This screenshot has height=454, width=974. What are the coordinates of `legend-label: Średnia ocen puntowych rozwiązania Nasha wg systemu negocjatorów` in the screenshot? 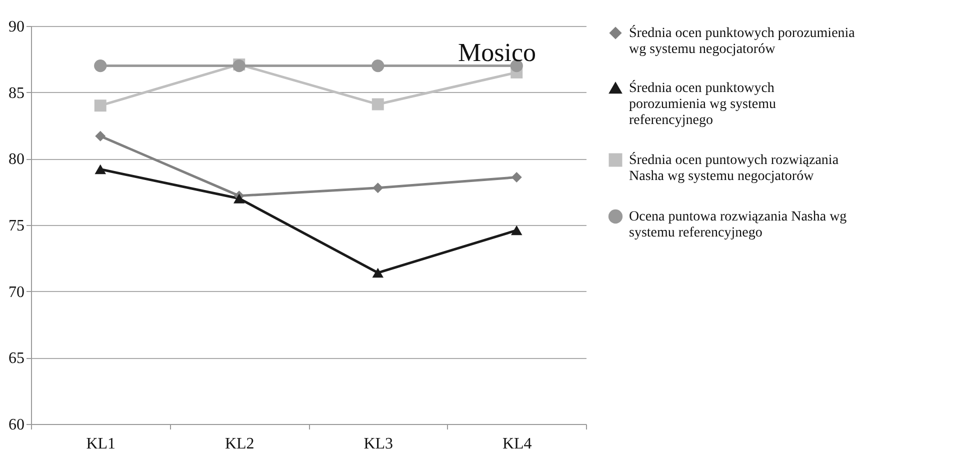 It's located at (734, 167).